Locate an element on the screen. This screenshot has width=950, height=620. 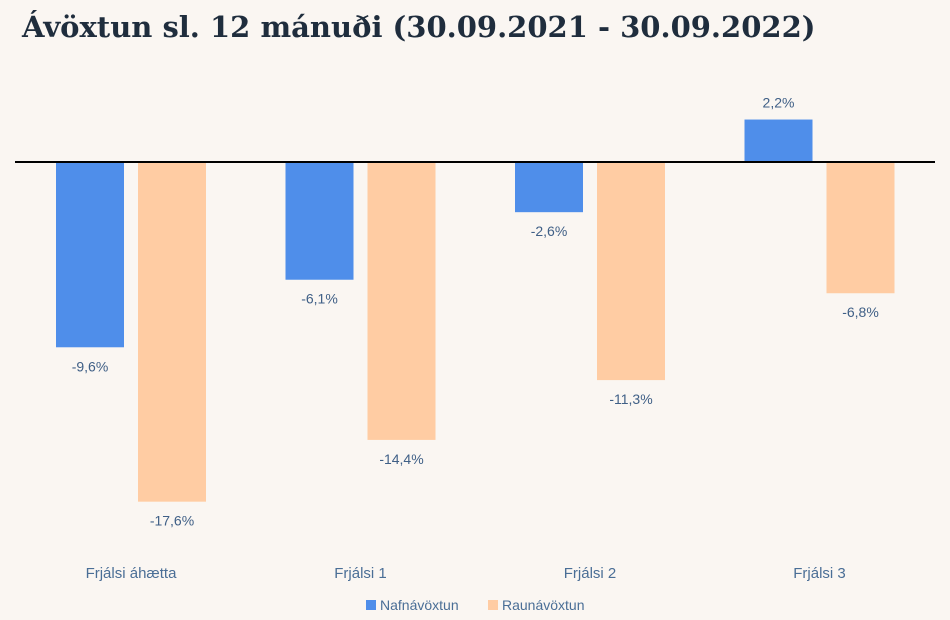
value-label: -6,1% is located at coordinates (319, 299).